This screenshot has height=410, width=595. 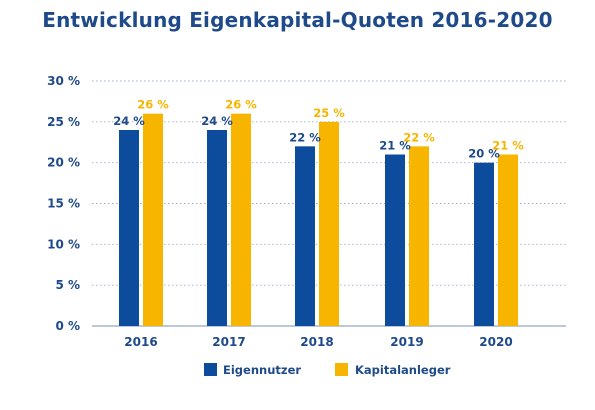 I want to click on y-tick-label: 20 %, so click(x=63, y=163).